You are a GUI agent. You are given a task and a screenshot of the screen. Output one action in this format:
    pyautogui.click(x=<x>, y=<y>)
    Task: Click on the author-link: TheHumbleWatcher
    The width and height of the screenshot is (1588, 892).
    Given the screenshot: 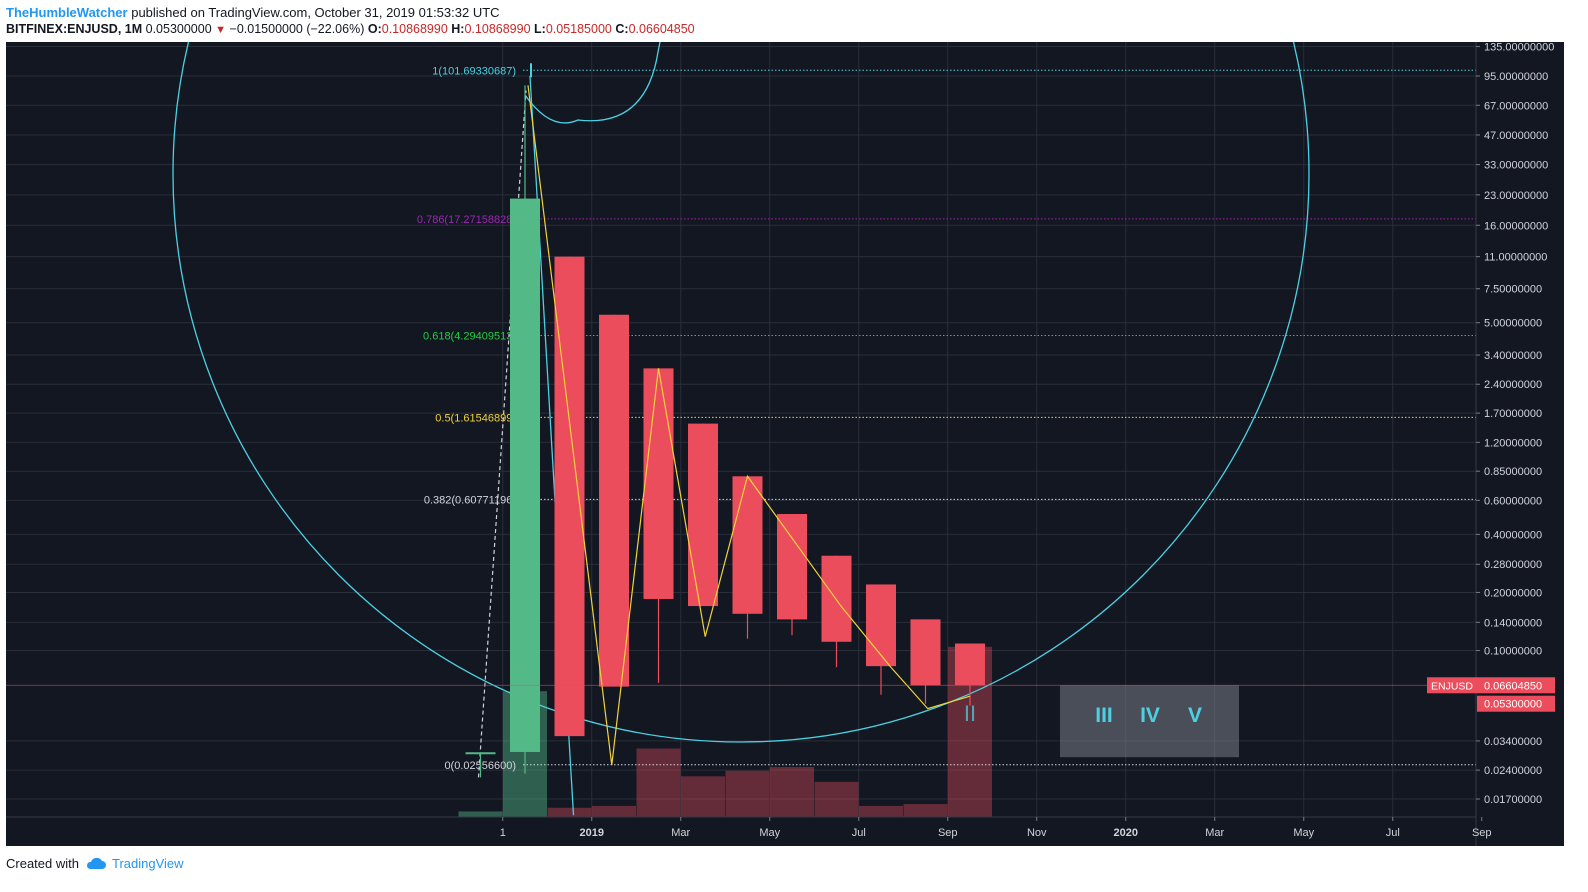 What is the action you would take?
    pyautogui.click(x=67, y=12)
    